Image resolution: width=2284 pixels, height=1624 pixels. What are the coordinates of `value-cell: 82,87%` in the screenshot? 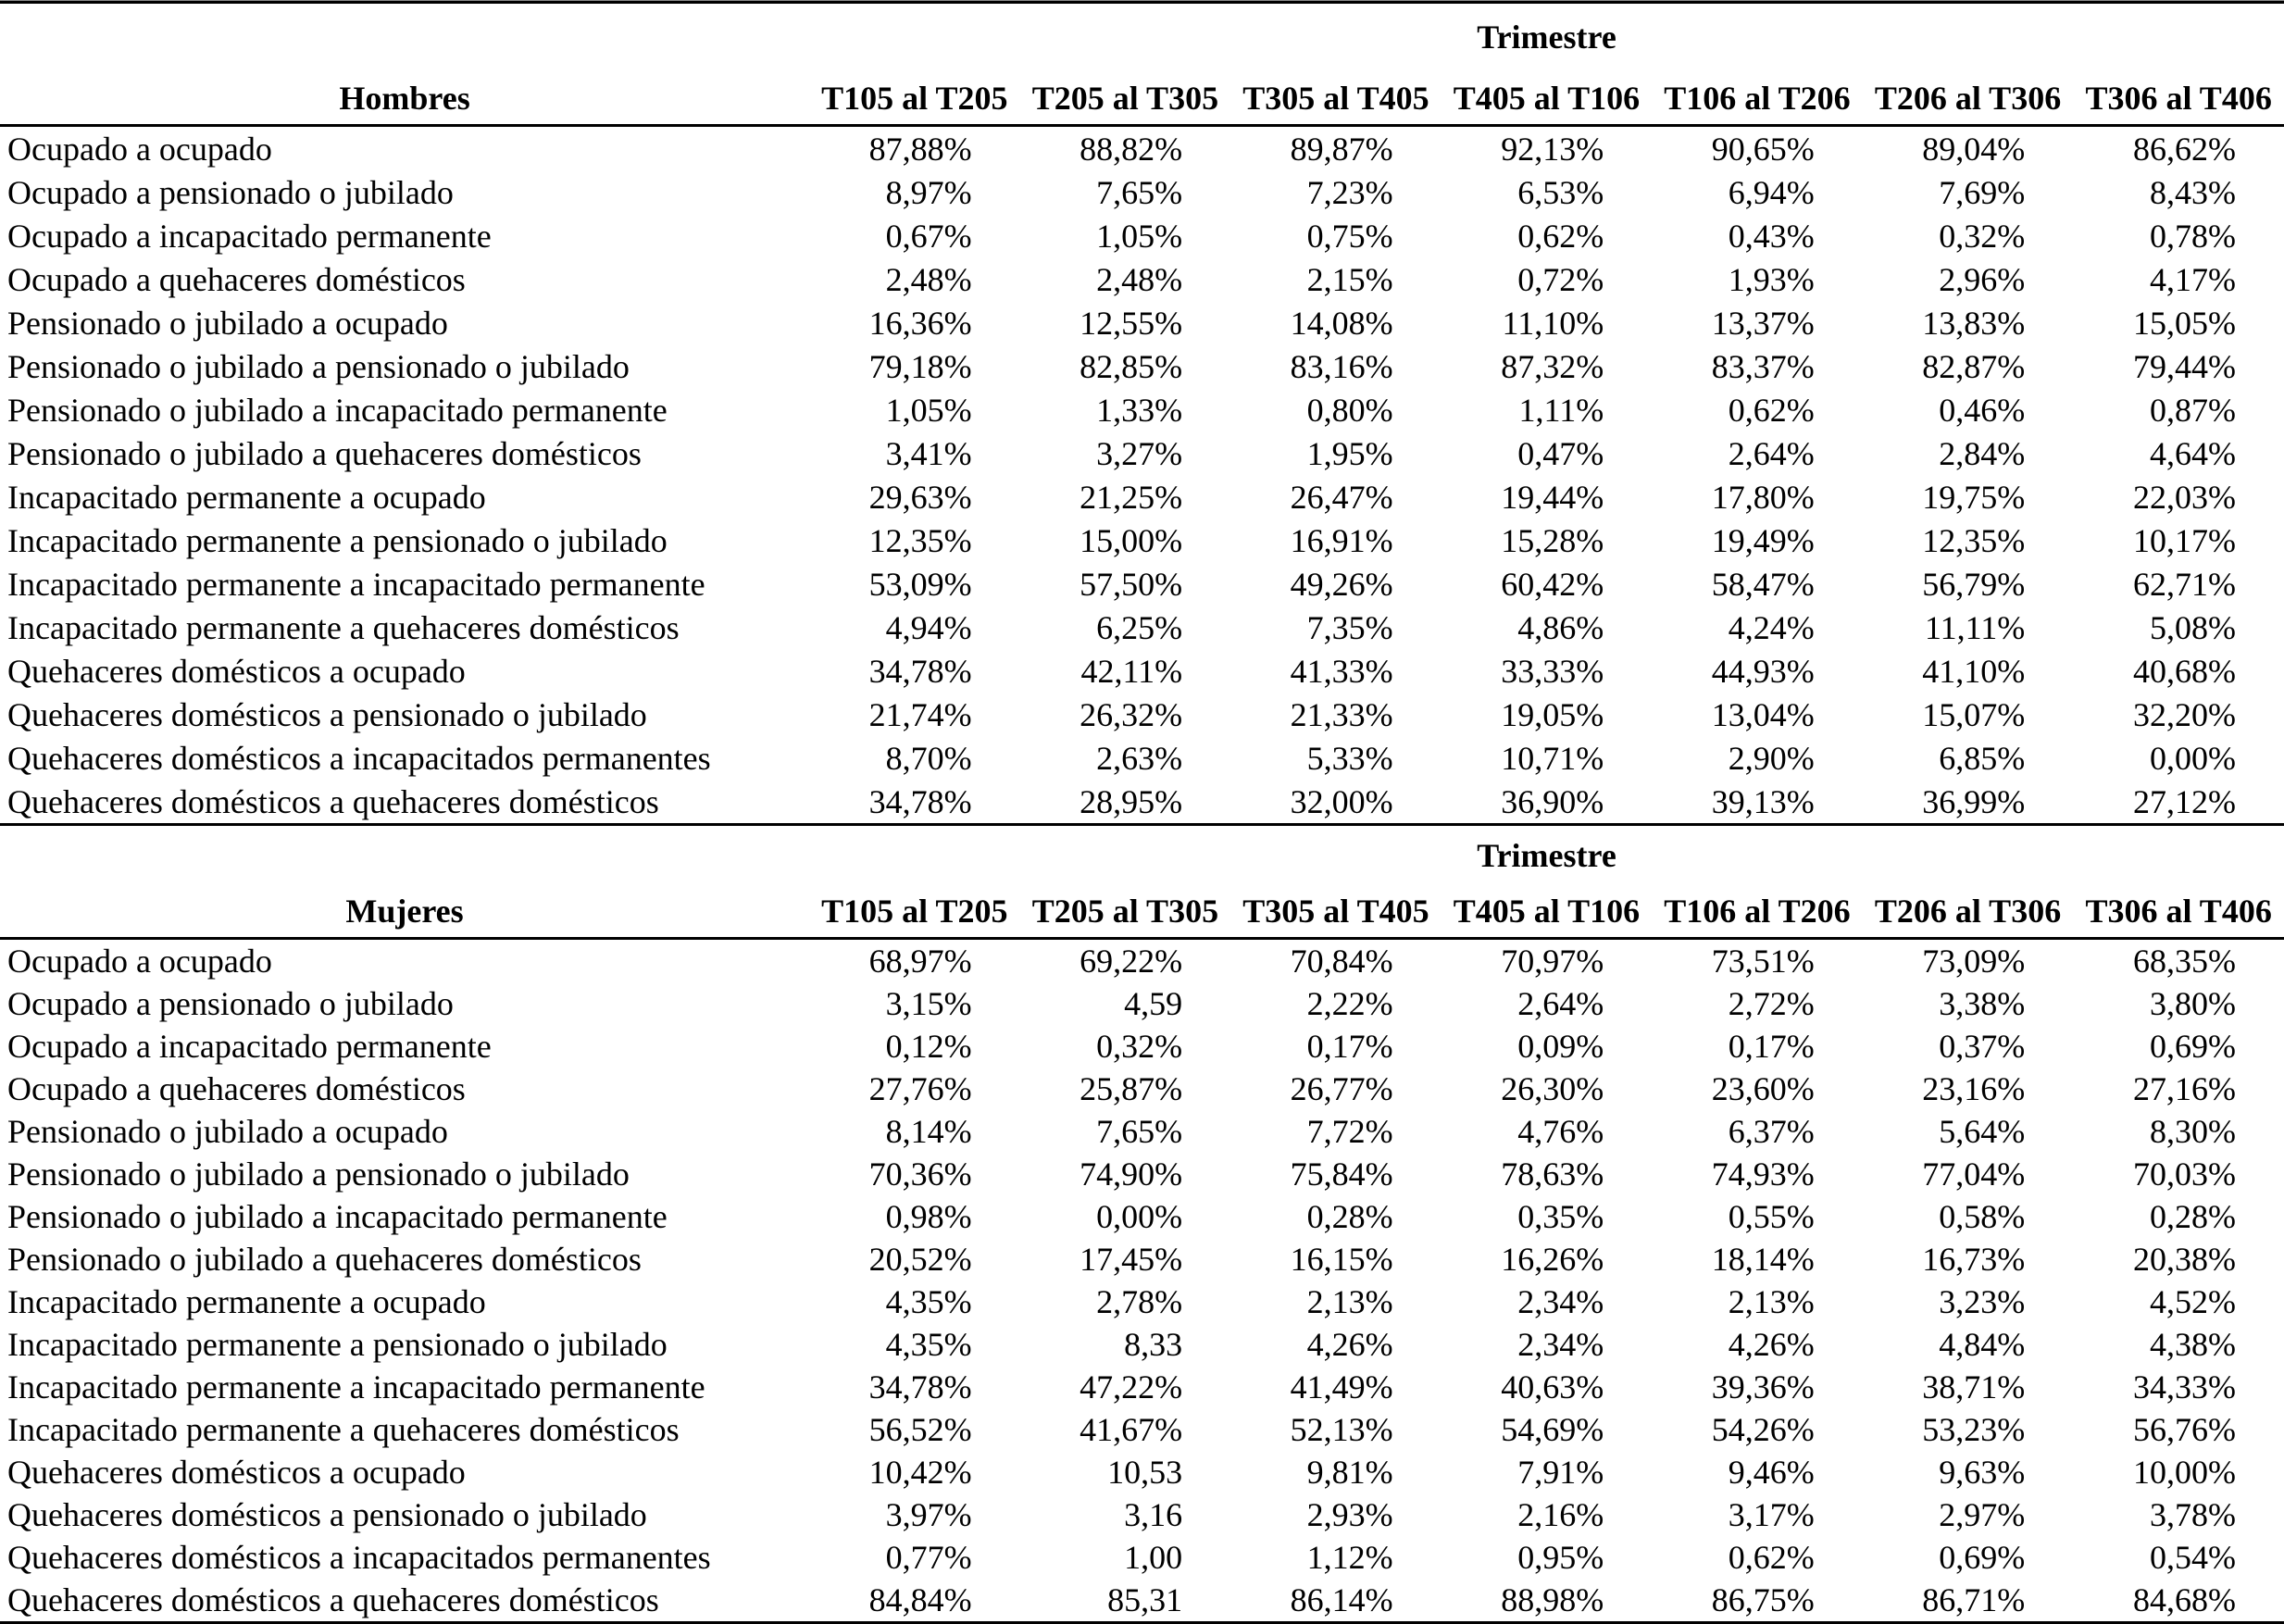 It's located at (1974, 366).